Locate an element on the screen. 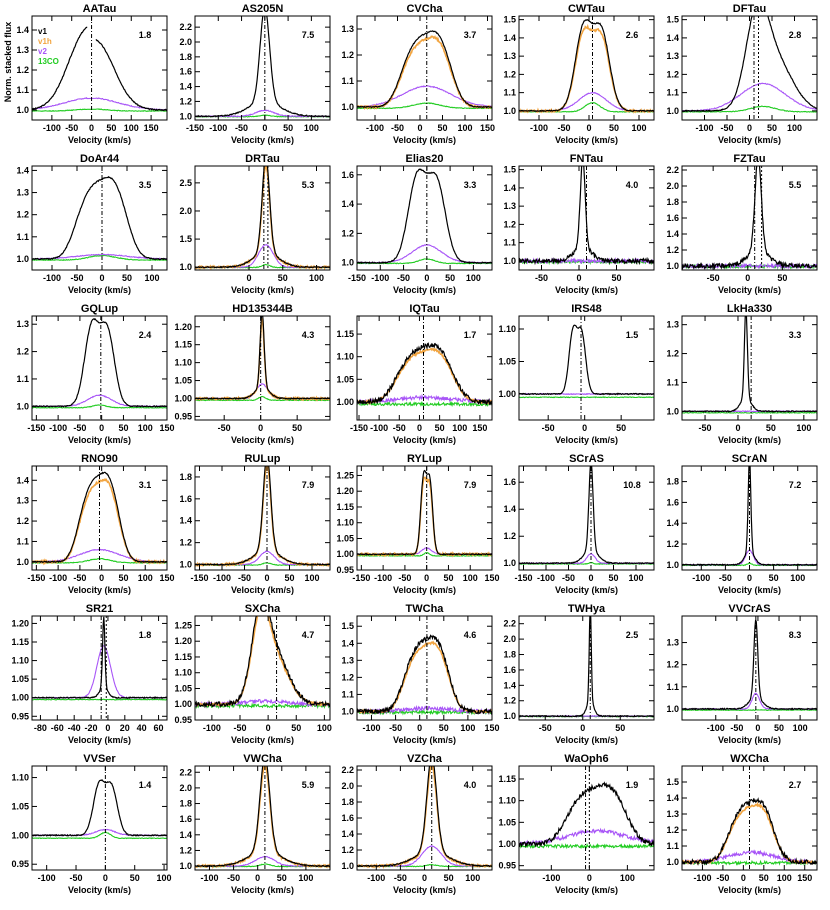 This screenshot has height=910, width=830. panel-title: CVCha is located at coordinates (424, 9).